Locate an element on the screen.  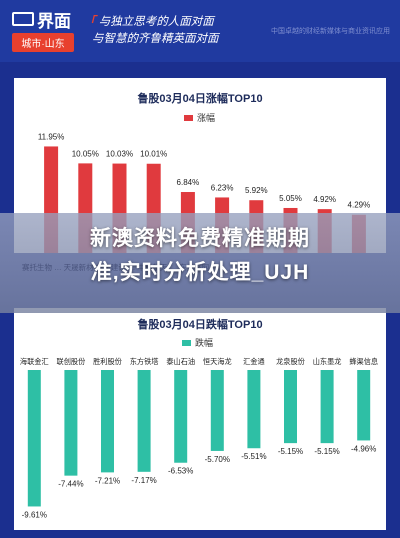
loser-category-label: 汇金通 is located at coordinates (254, 361).